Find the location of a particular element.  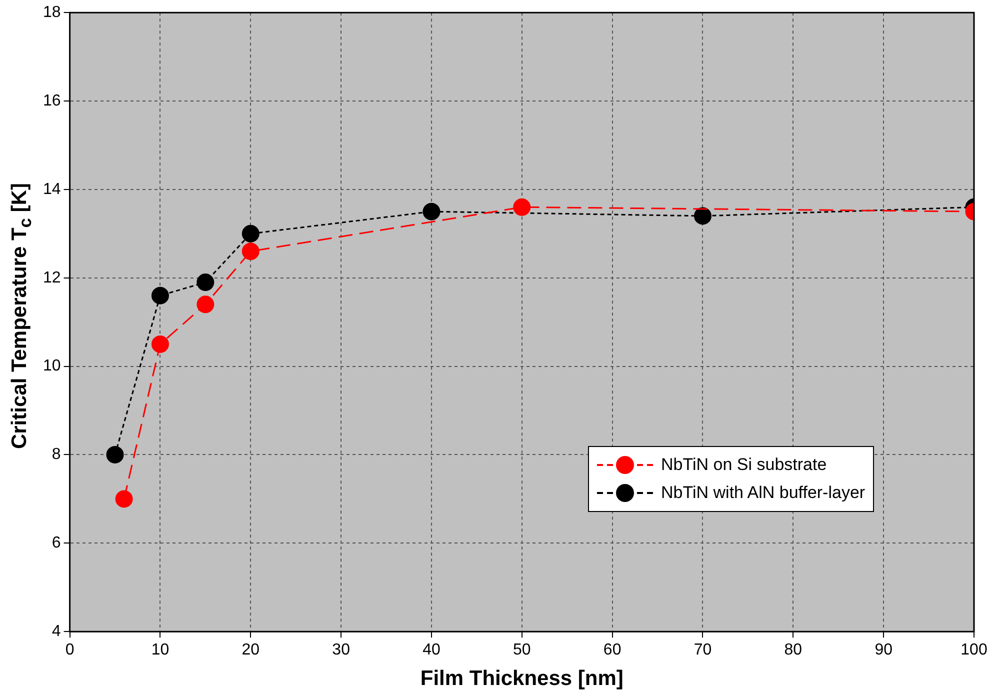

y-tick-label: 14 is located at coordinates (52, 189).